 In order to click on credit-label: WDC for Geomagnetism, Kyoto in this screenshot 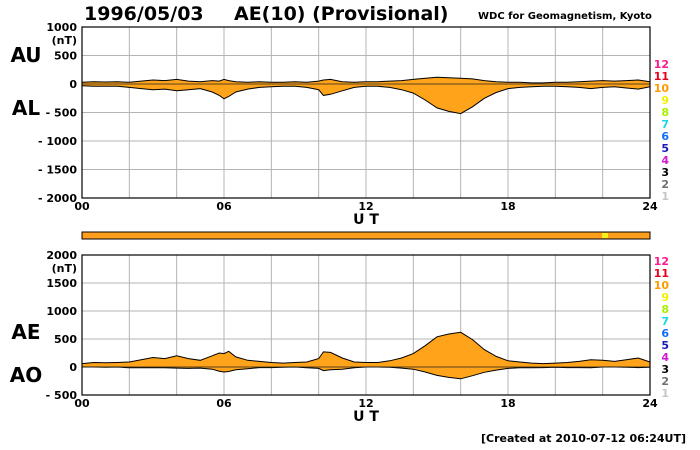, I will do `click(565, 16)`.